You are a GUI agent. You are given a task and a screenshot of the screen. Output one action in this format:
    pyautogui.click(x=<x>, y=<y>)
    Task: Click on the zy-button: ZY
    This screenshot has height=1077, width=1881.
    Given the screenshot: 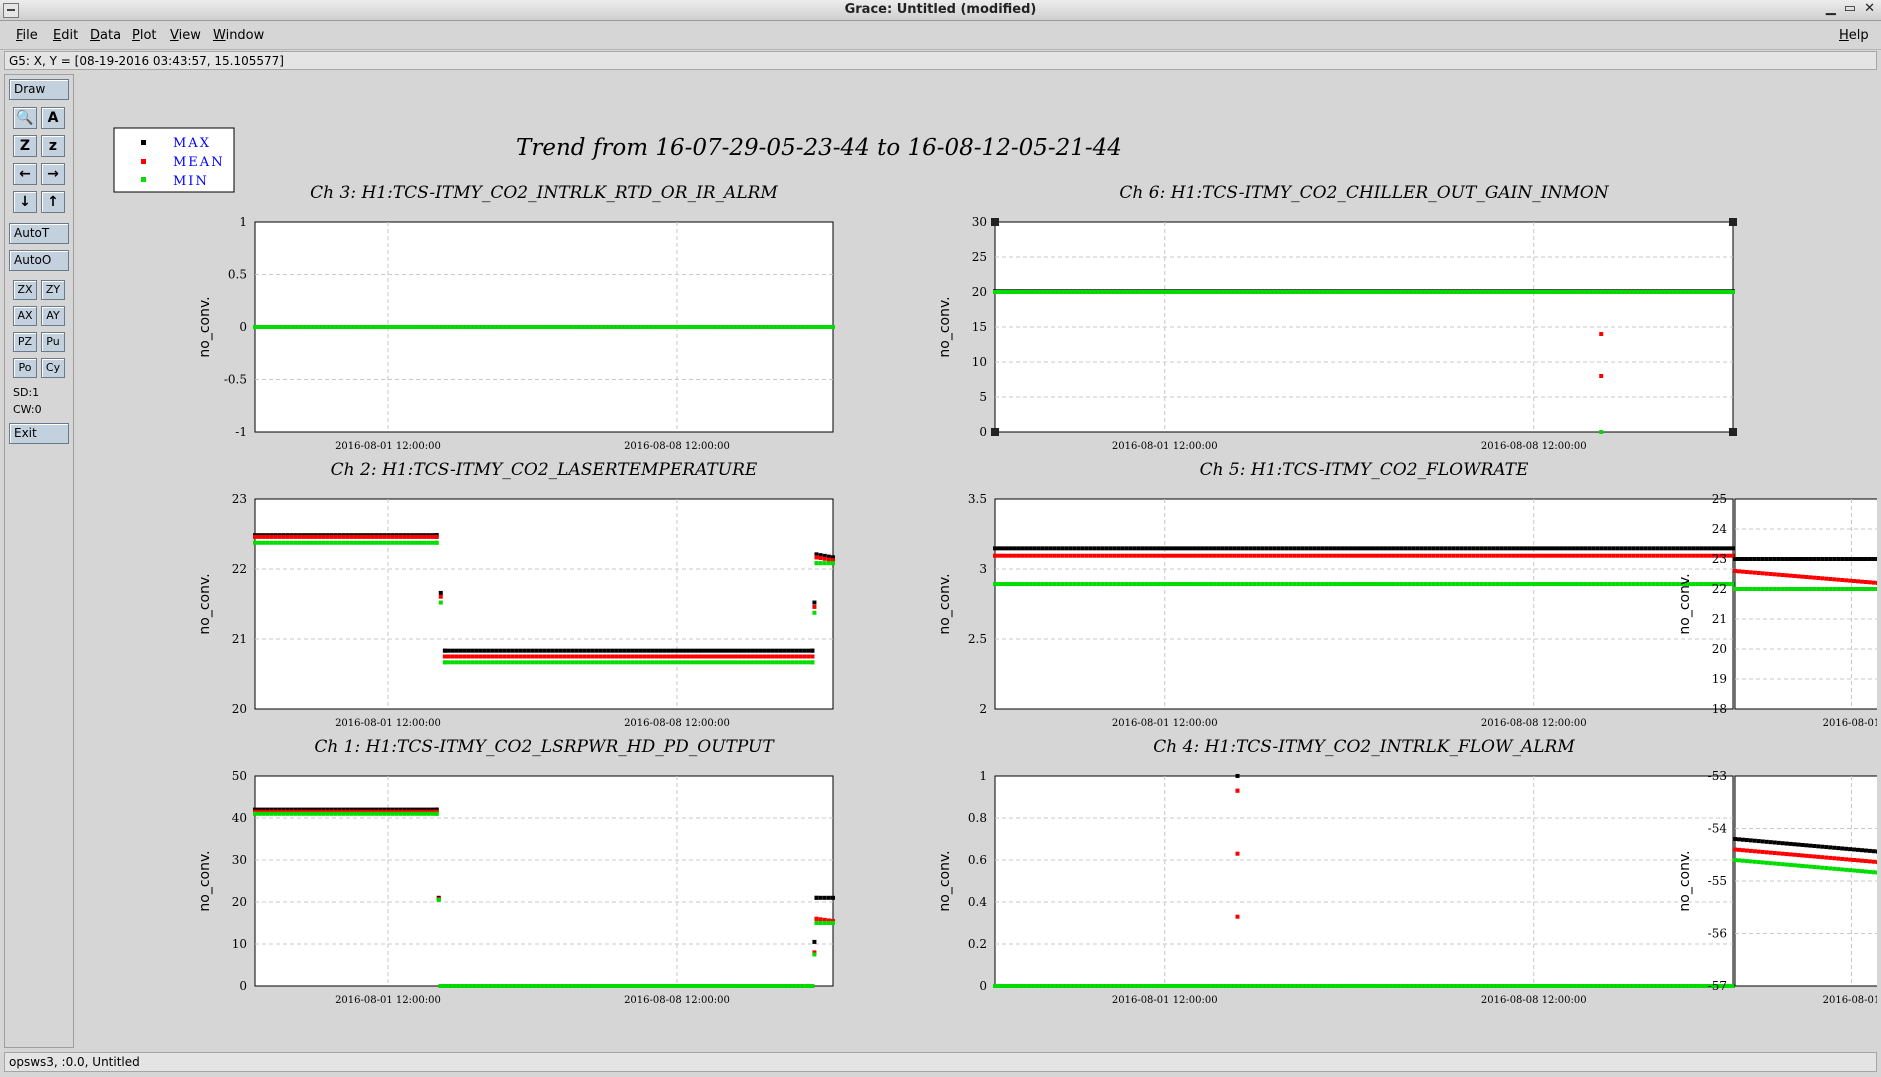 What is the action you would take?
    pyautogui.click(x=53, y=290)
    